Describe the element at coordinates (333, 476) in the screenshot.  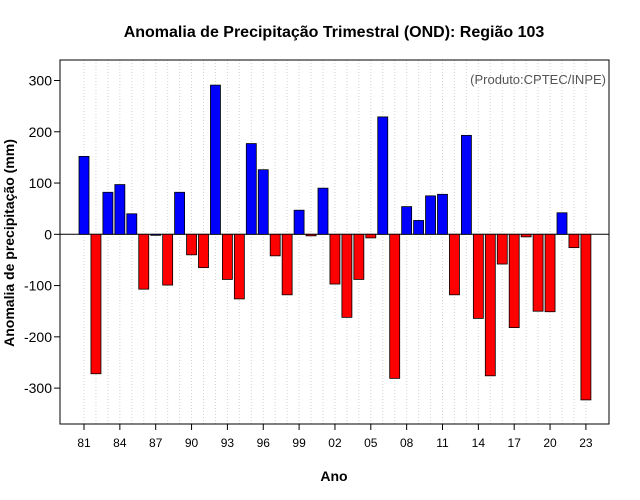
I see `x-axis-label: Ano` at that location.